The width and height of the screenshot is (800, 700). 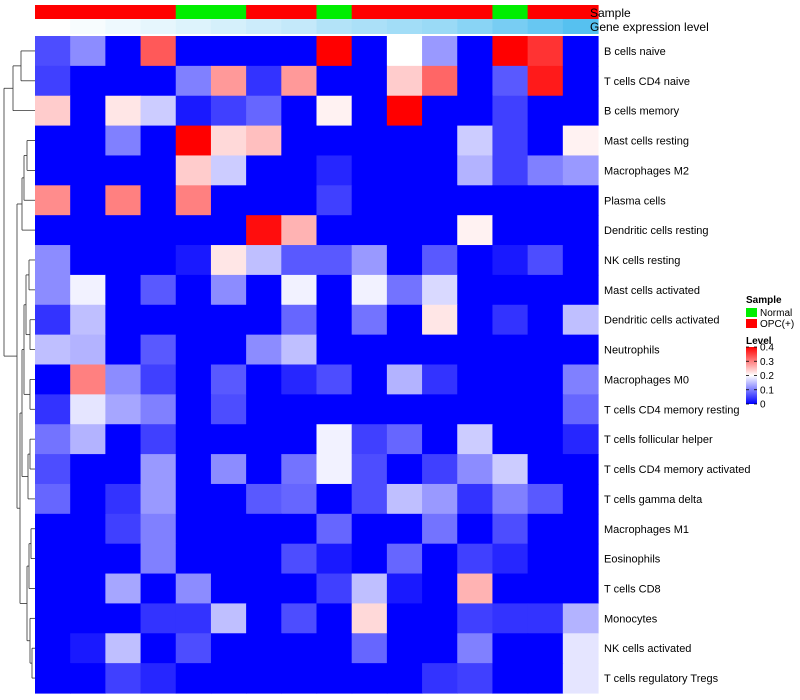 What do you see at coordinates (610, 13) in the screenshot?
I see `annotation-label-sample: Sample` at bounding box center [610, 13].